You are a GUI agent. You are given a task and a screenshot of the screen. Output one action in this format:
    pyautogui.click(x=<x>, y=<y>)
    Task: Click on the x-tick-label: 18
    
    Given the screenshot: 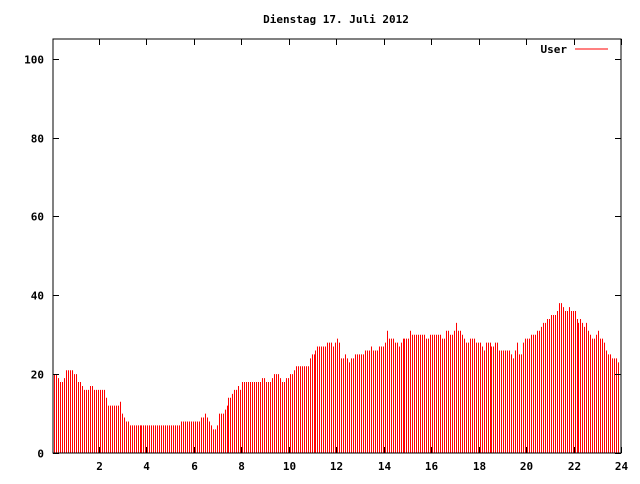 What is the action you would take?
    pyautogui.click(x=479, y=466)
    